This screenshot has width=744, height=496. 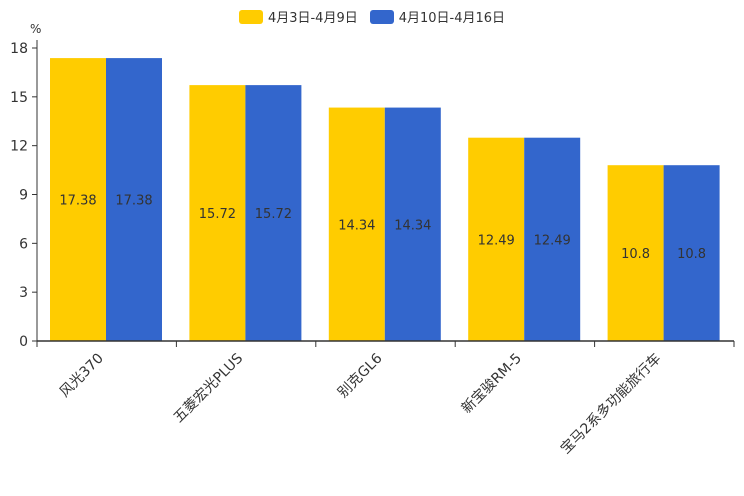 What do you see at coordinates (23, 244) in the screenshot?
I see `y-tick-label: 6` at bounding box center [23, 244].